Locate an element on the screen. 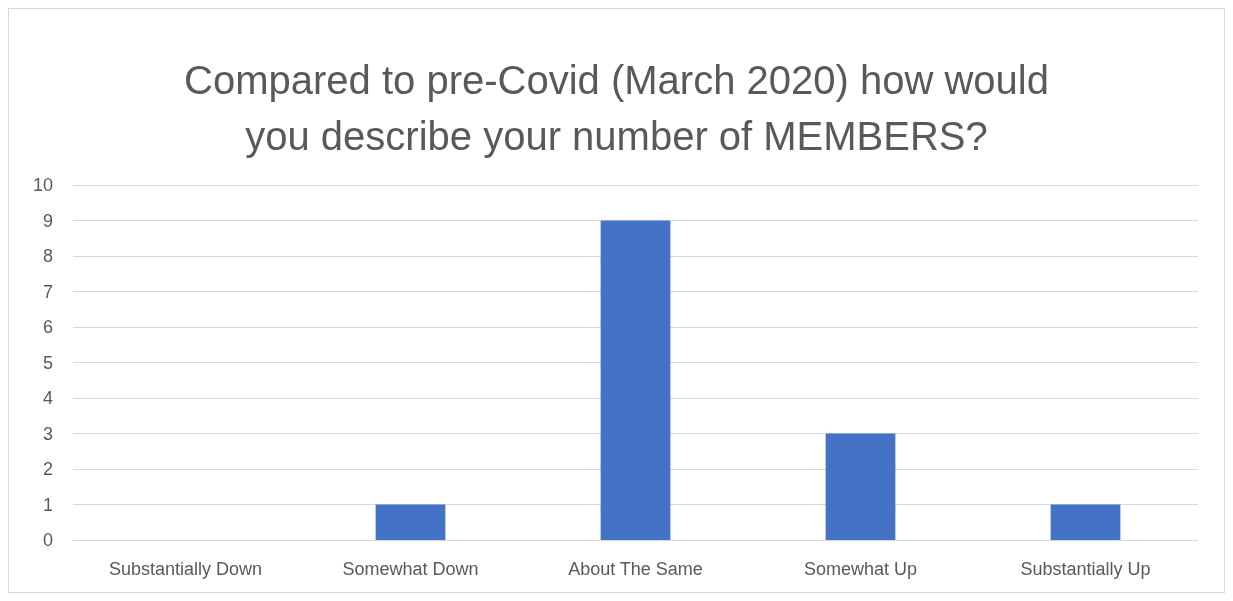  y-tick-label: 1 is located at coordinates (47, 504).